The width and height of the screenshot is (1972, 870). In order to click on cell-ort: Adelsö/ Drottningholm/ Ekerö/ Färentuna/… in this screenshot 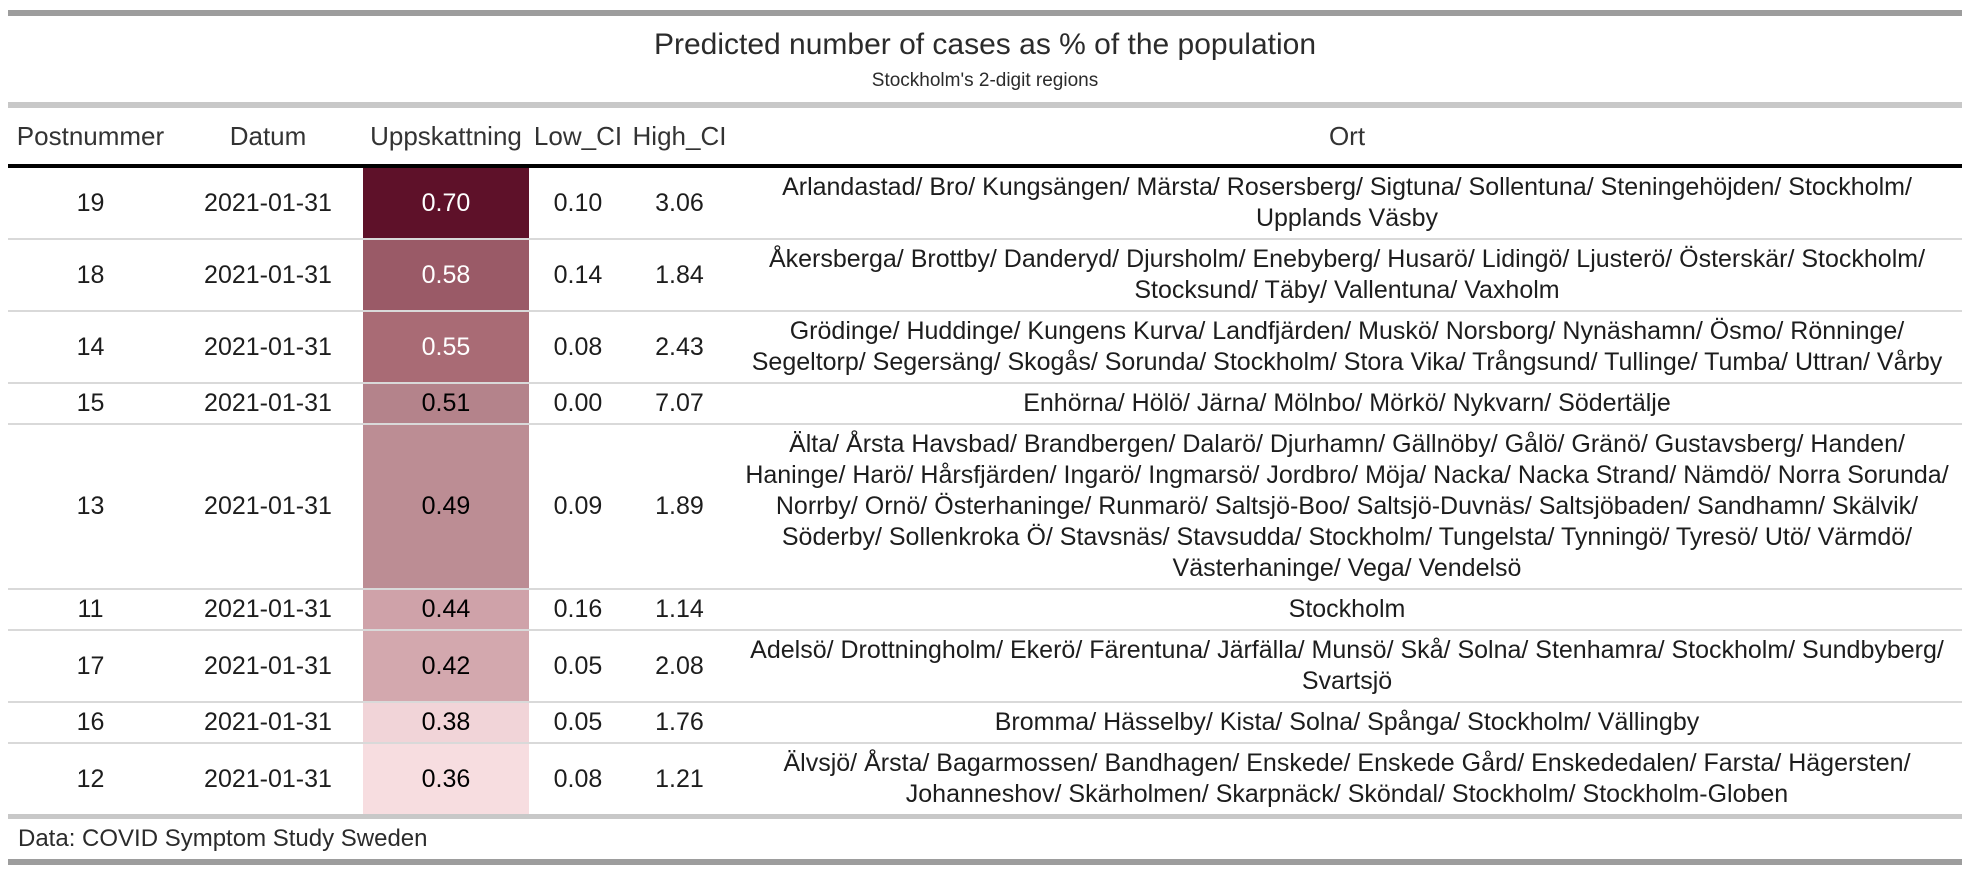, I will do `click(1347, 665)`.